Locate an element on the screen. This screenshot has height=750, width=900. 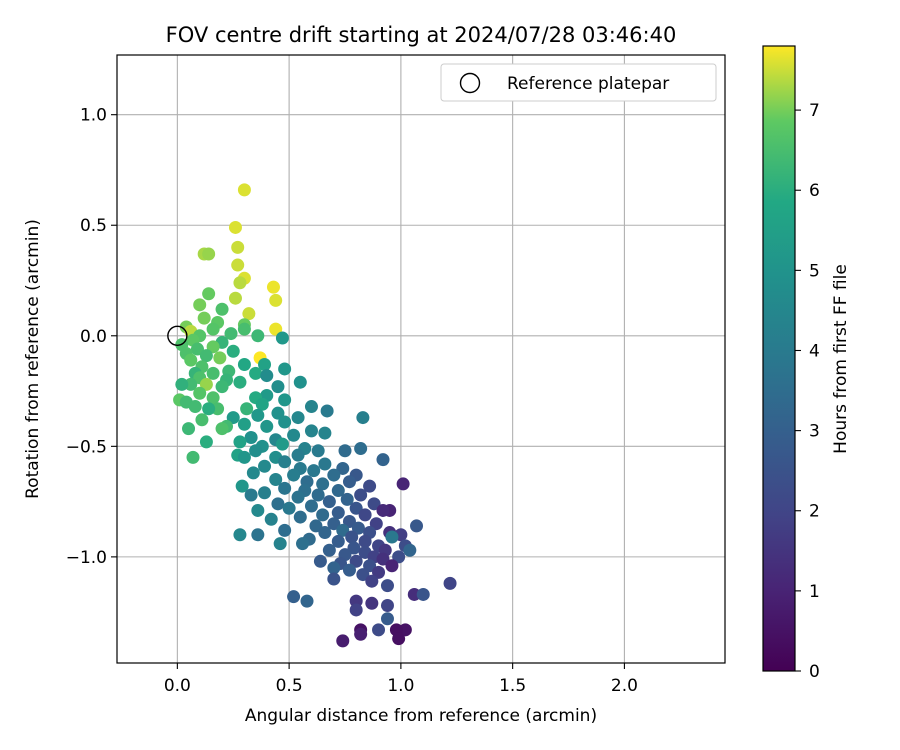
colorbar-tick-label: 2 is located at coordinates (814, 512).